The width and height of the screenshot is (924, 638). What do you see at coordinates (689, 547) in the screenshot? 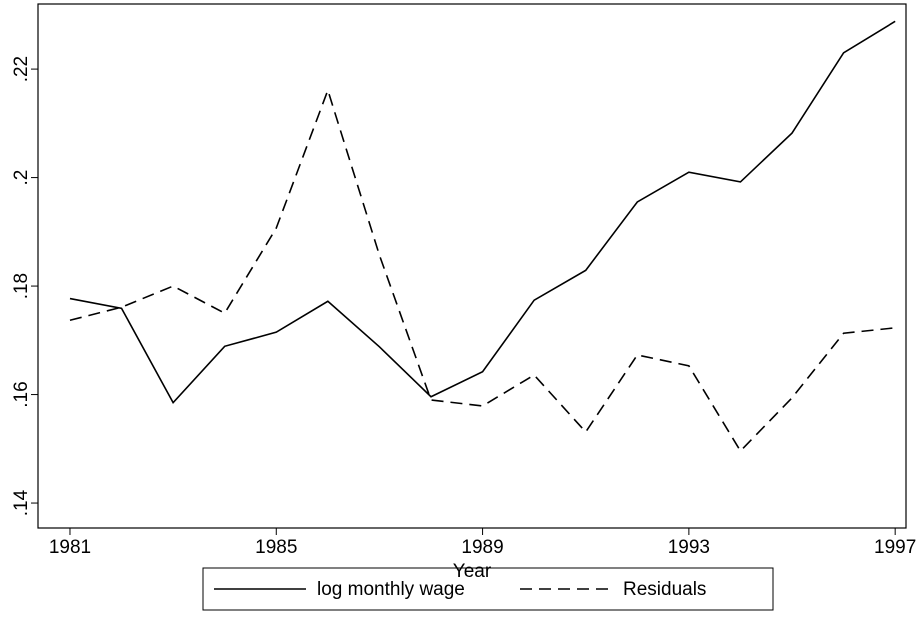
I see `x-tick-label: 1993` at bounding box center [689, 547].